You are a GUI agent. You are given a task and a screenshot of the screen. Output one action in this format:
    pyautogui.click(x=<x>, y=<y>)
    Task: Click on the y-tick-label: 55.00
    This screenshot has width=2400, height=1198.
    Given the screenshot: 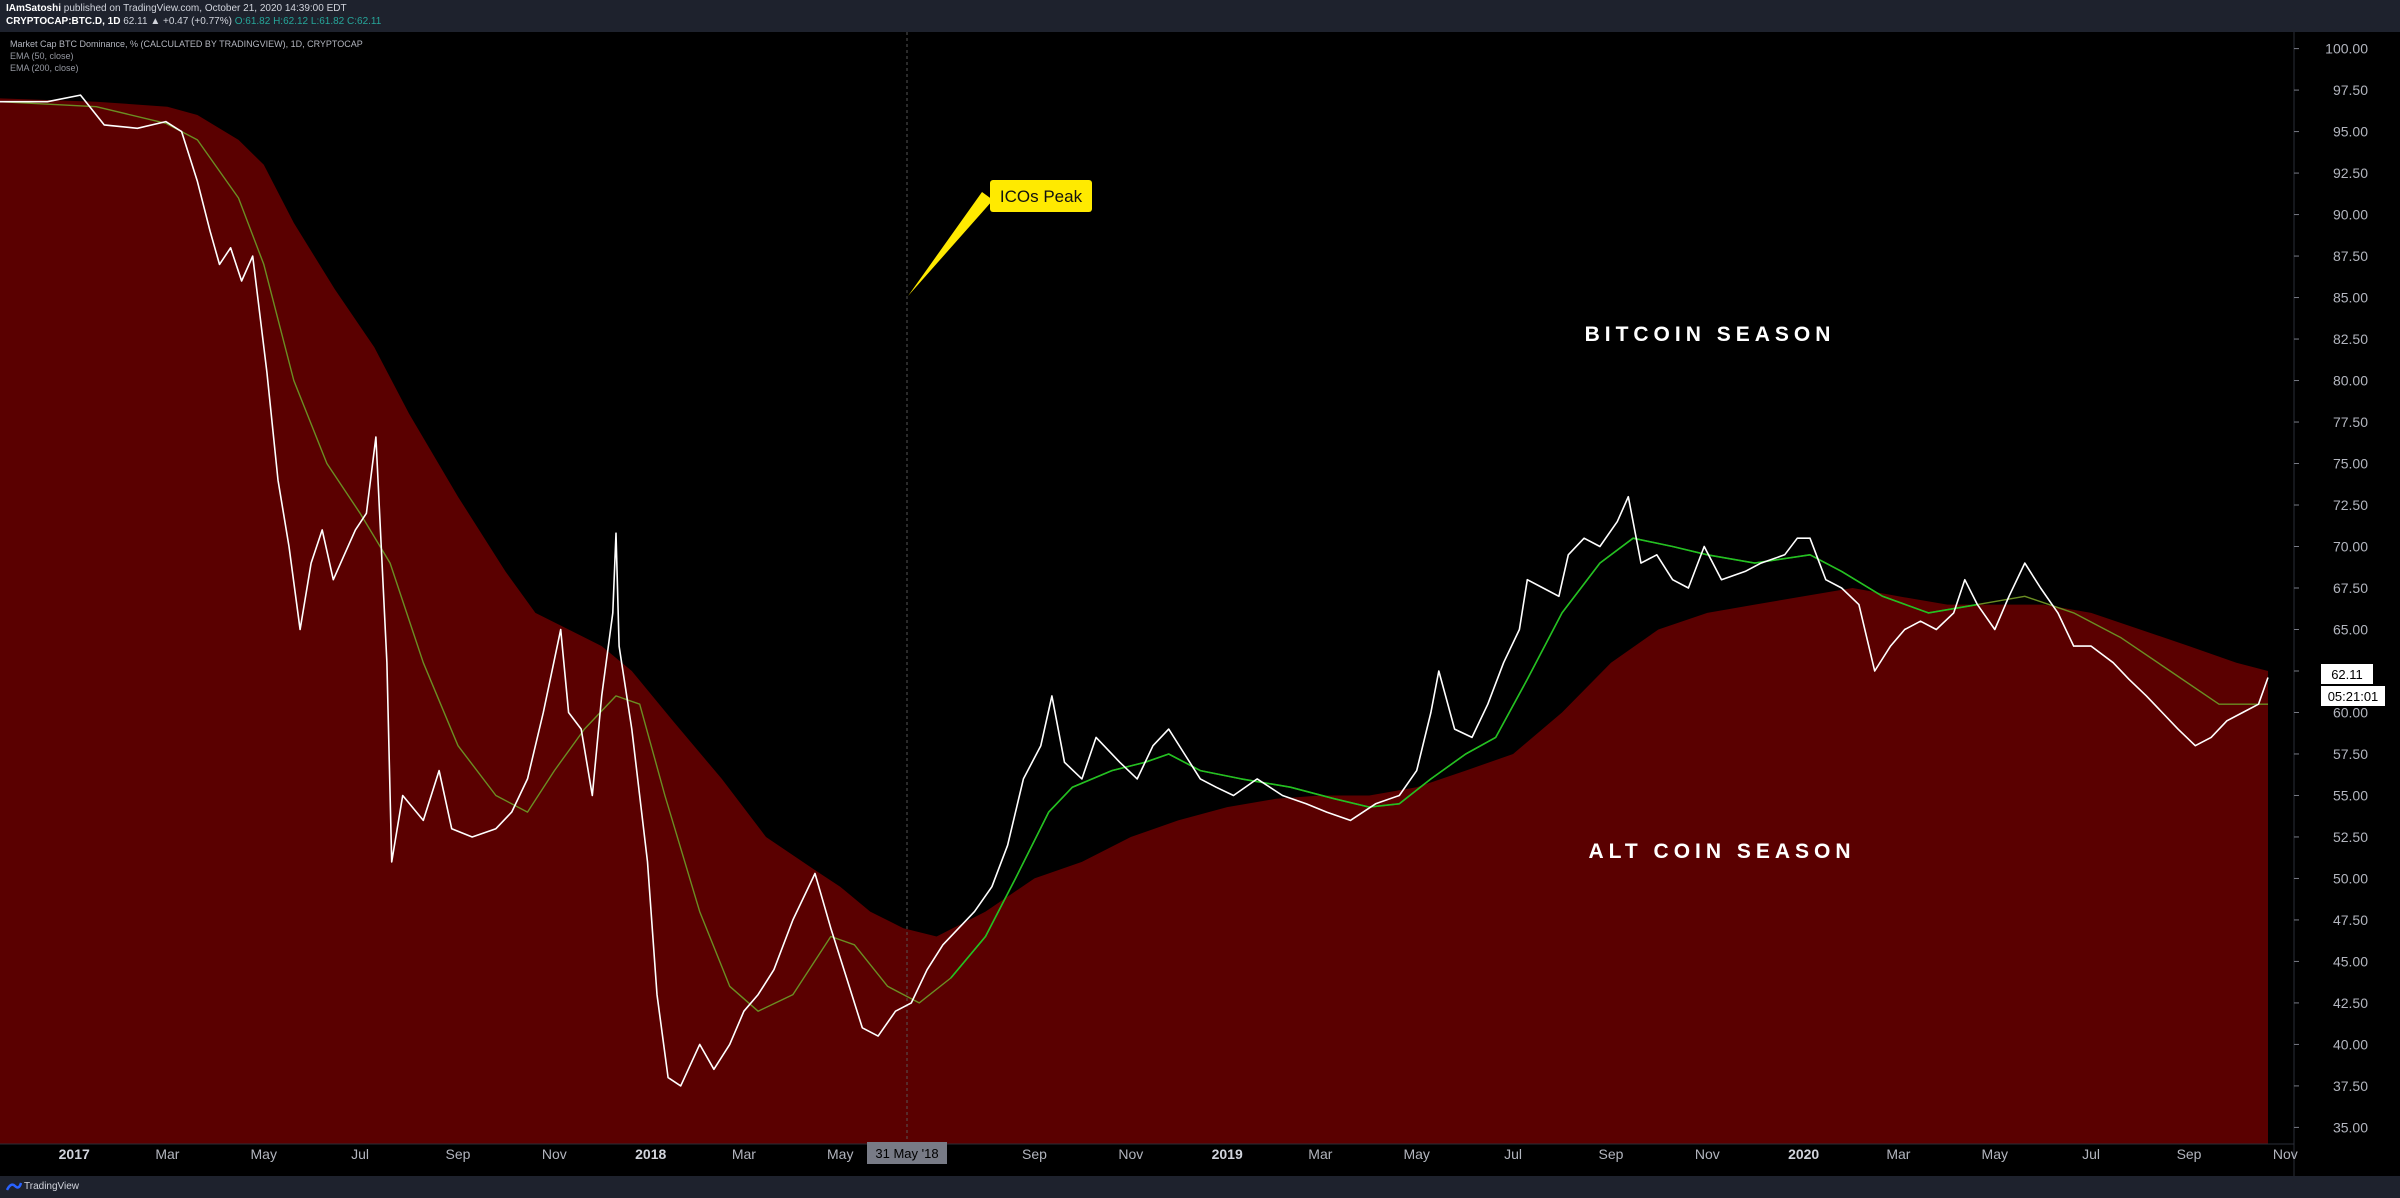 What is the action you would take?
    pyautogui.click(x=2350, y=795)
    